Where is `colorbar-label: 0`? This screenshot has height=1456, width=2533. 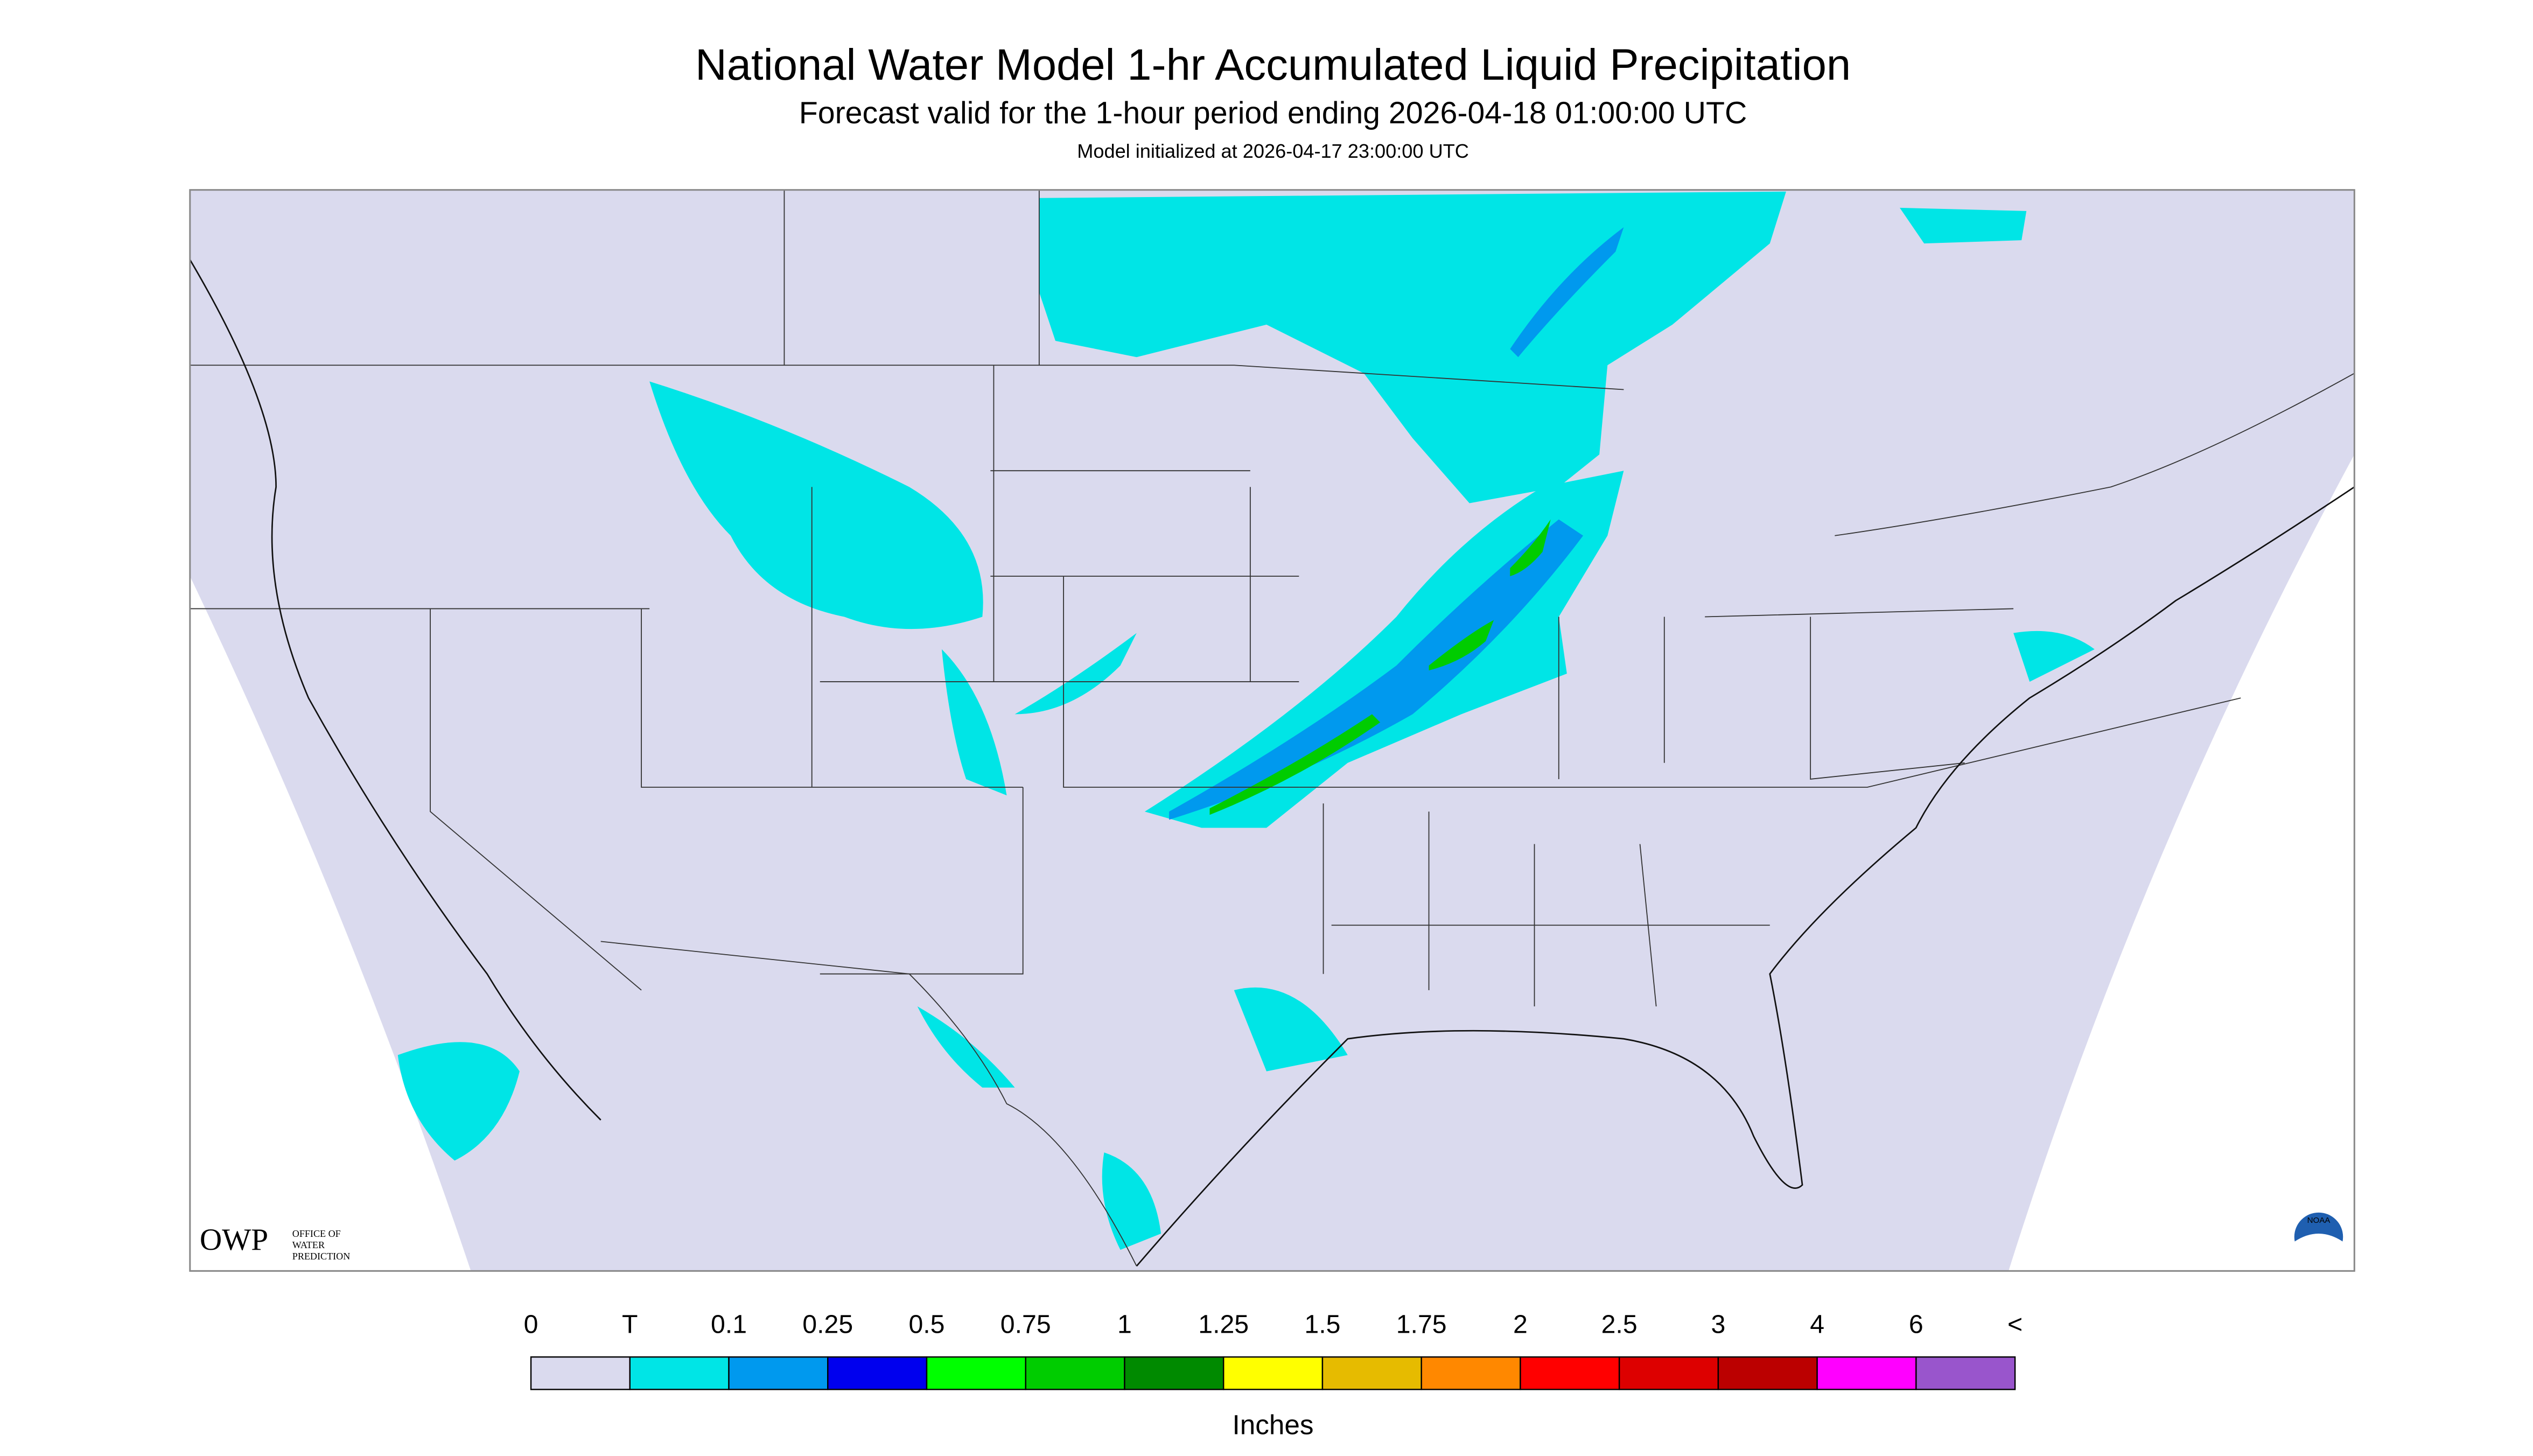 colorbar-label: 0 is located at coordinates (531, 1324).